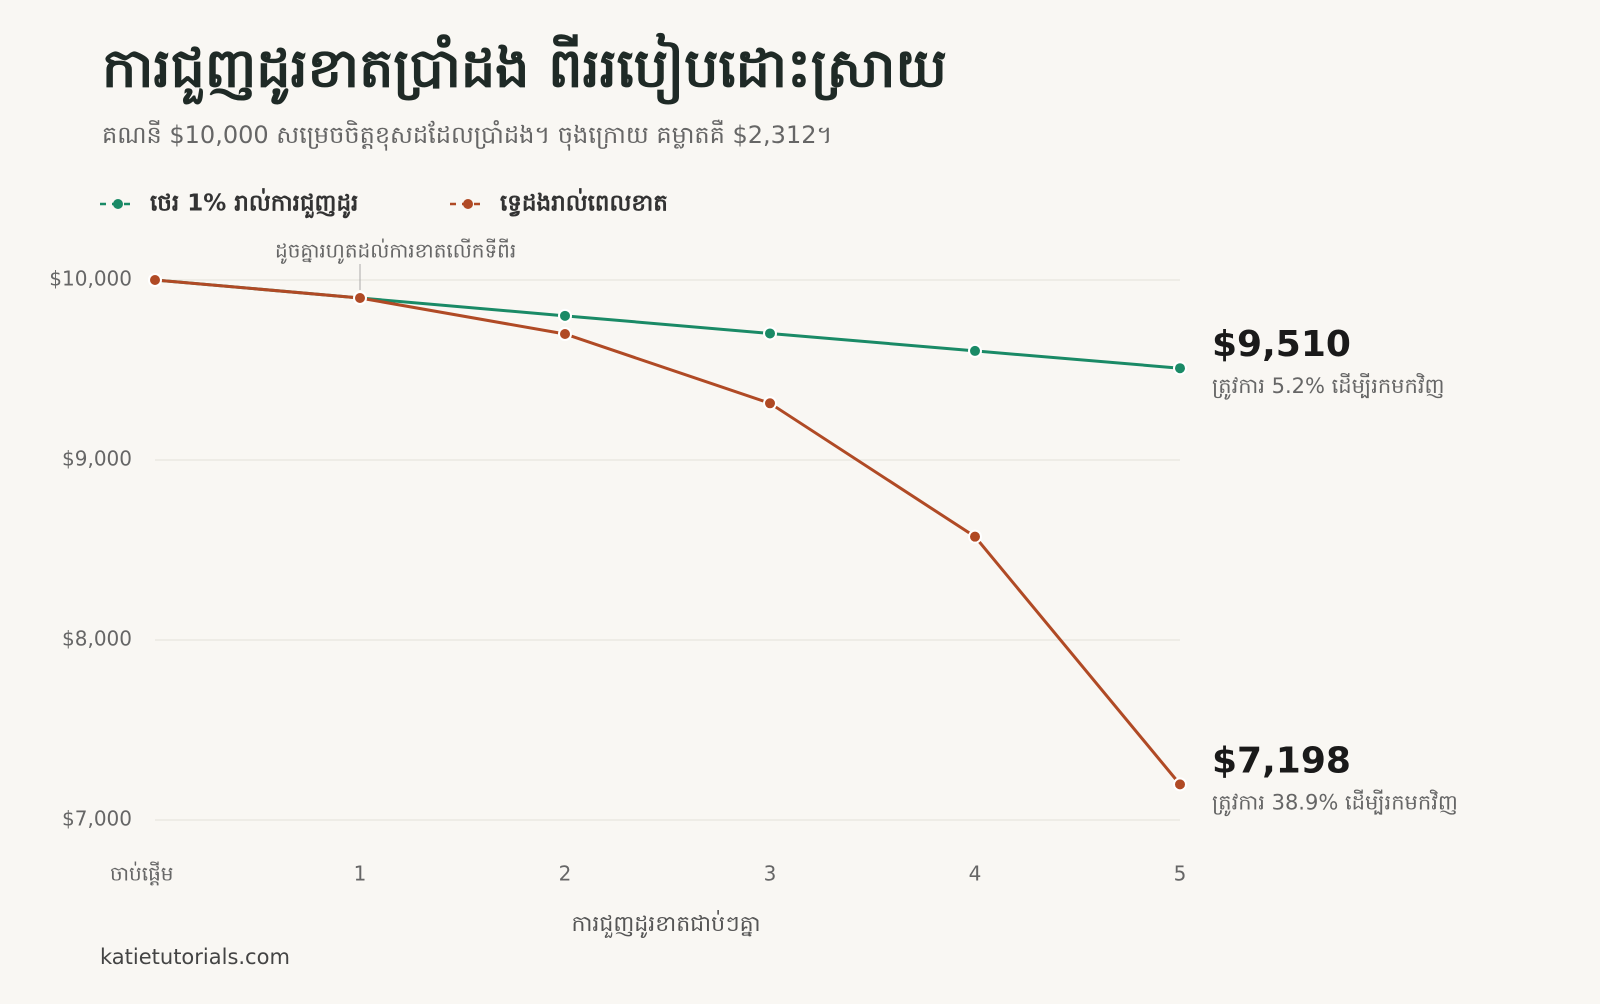 The width and height of the screenshot is (1600, 1004). Describe the element at coordinates (1328, 386) in the screenshot. I see `end-note: ត្រូវការ 5.2% ដើម្បីរកមកវិញ` at that location.